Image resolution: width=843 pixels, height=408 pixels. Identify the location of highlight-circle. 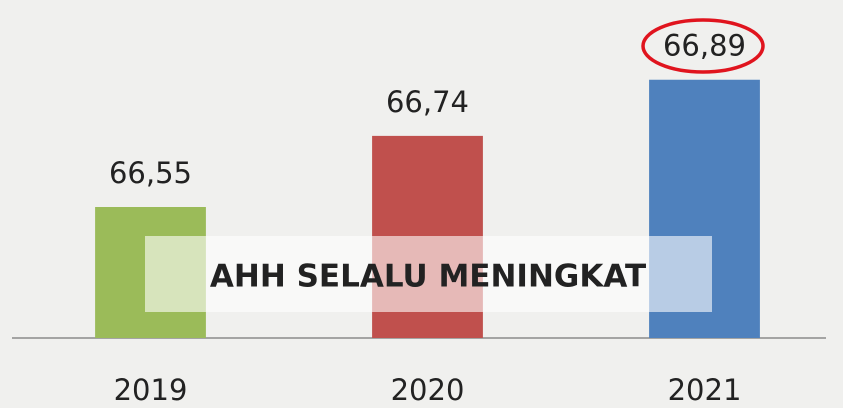
(703, 46).